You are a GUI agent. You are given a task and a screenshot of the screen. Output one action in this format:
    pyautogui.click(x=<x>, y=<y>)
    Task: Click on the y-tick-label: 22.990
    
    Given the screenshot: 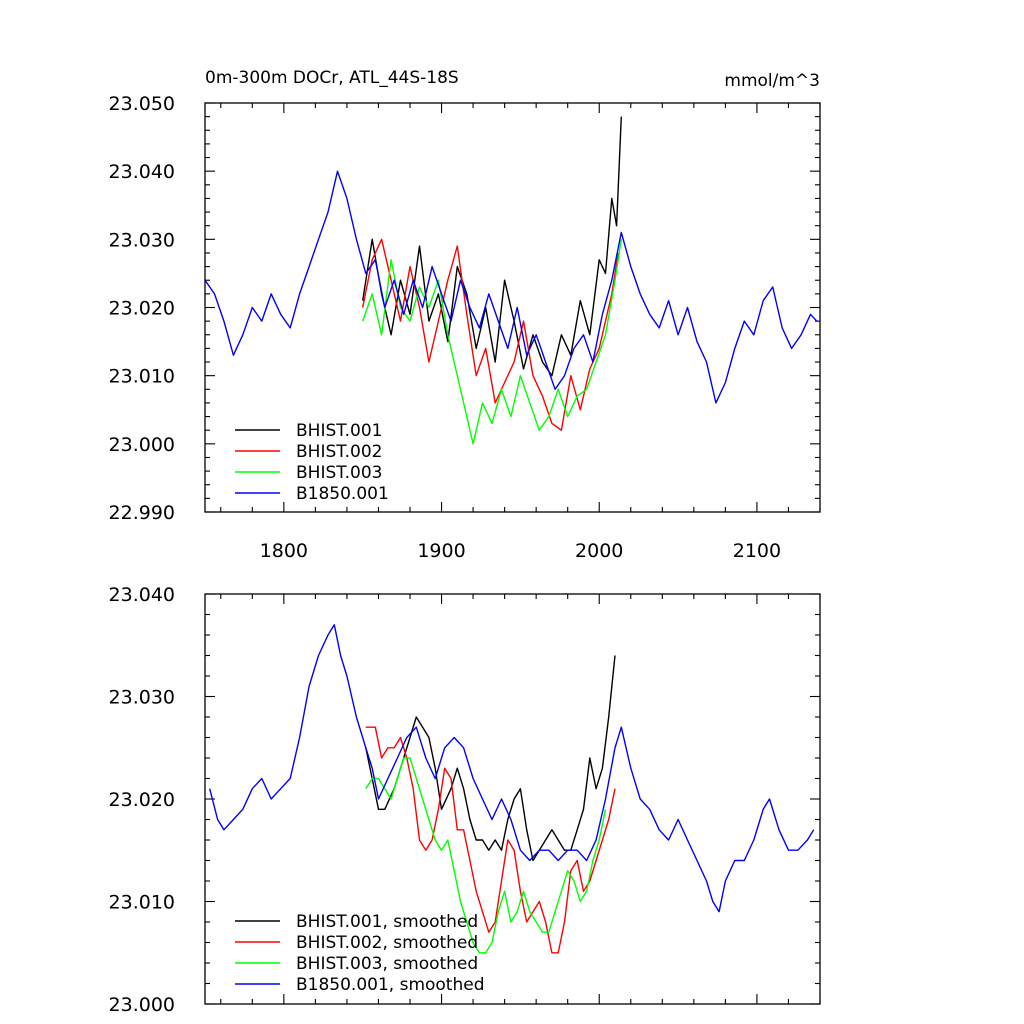 What is the action you would take?
    pyautogui.click(x=142, y=513)
    